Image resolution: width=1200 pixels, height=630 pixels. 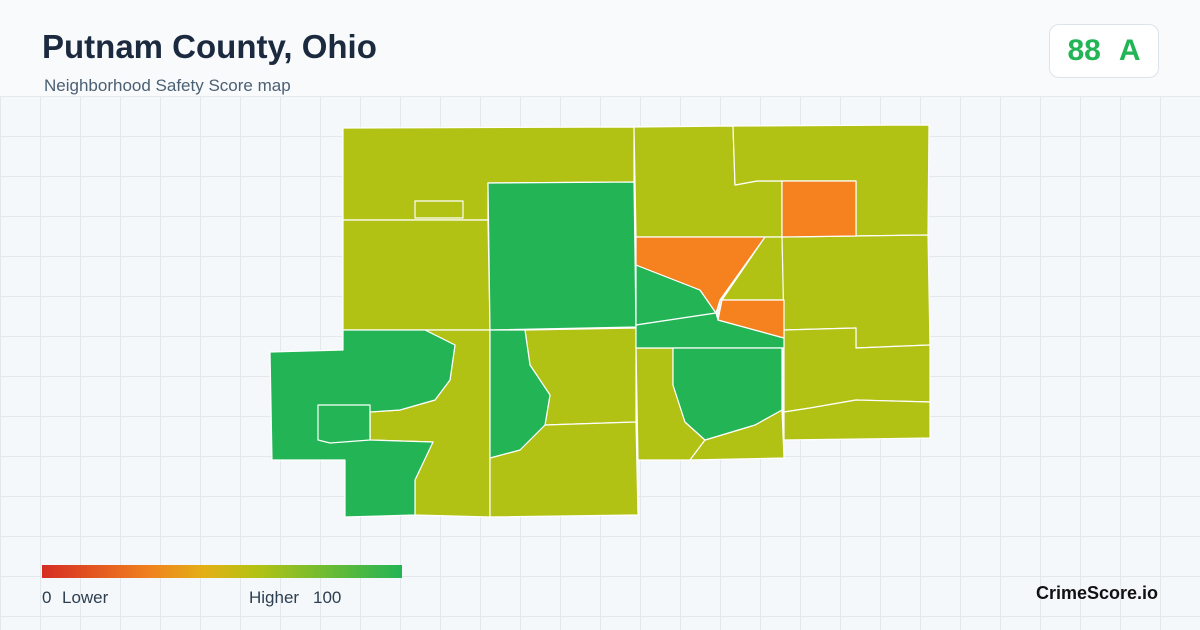 What do you see at coordinates (209, 46) in the screenshot?
I see `title: Putnam County, Ohio` at bounding box center [209, 46].